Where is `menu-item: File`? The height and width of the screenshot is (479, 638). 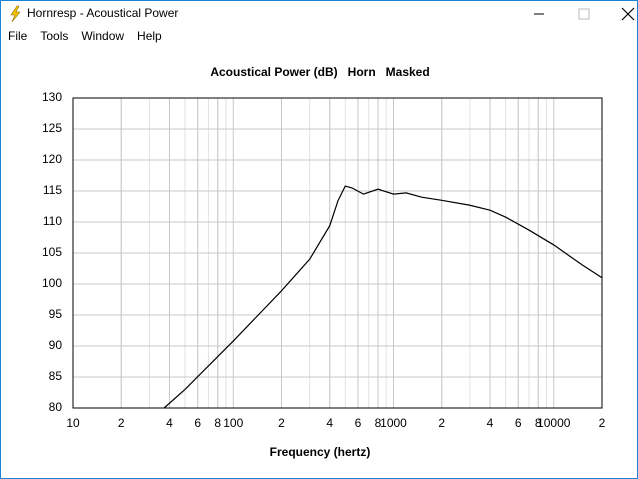
menu-item: File is located at coordinates (18, 36).